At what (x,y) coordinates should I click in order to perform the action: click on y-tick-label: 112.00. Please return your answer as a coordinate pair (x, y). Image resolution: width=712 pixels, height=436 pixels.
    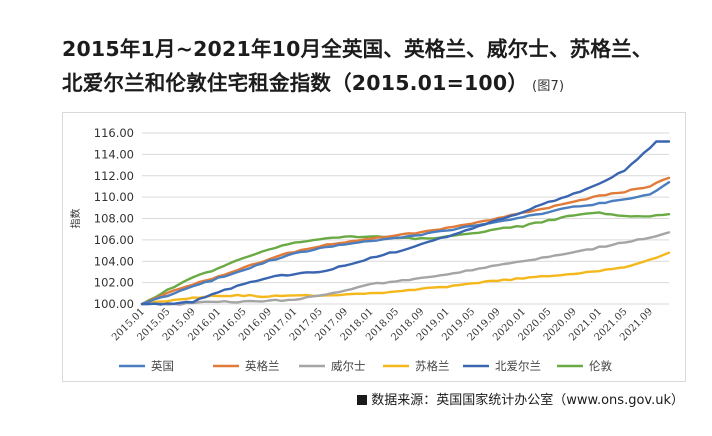
    Looking at the image, I should click on (114, 176).